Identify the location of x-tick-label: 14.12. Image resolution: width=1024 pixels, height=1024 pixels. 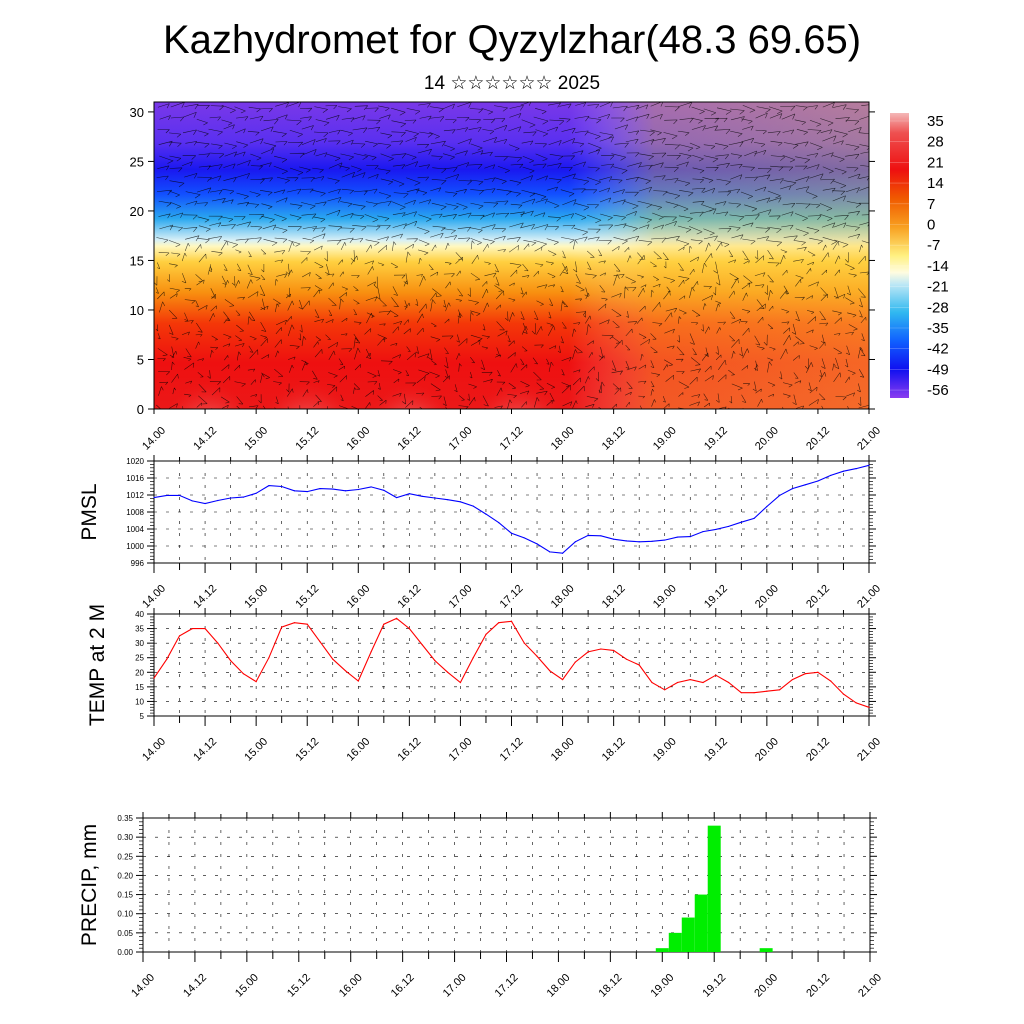
(205, 750).